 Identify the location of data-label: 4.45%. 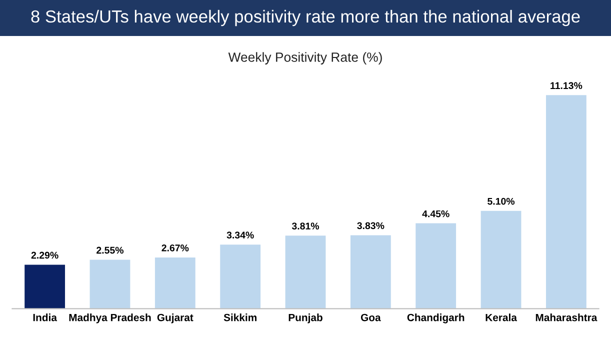
(436, 214).